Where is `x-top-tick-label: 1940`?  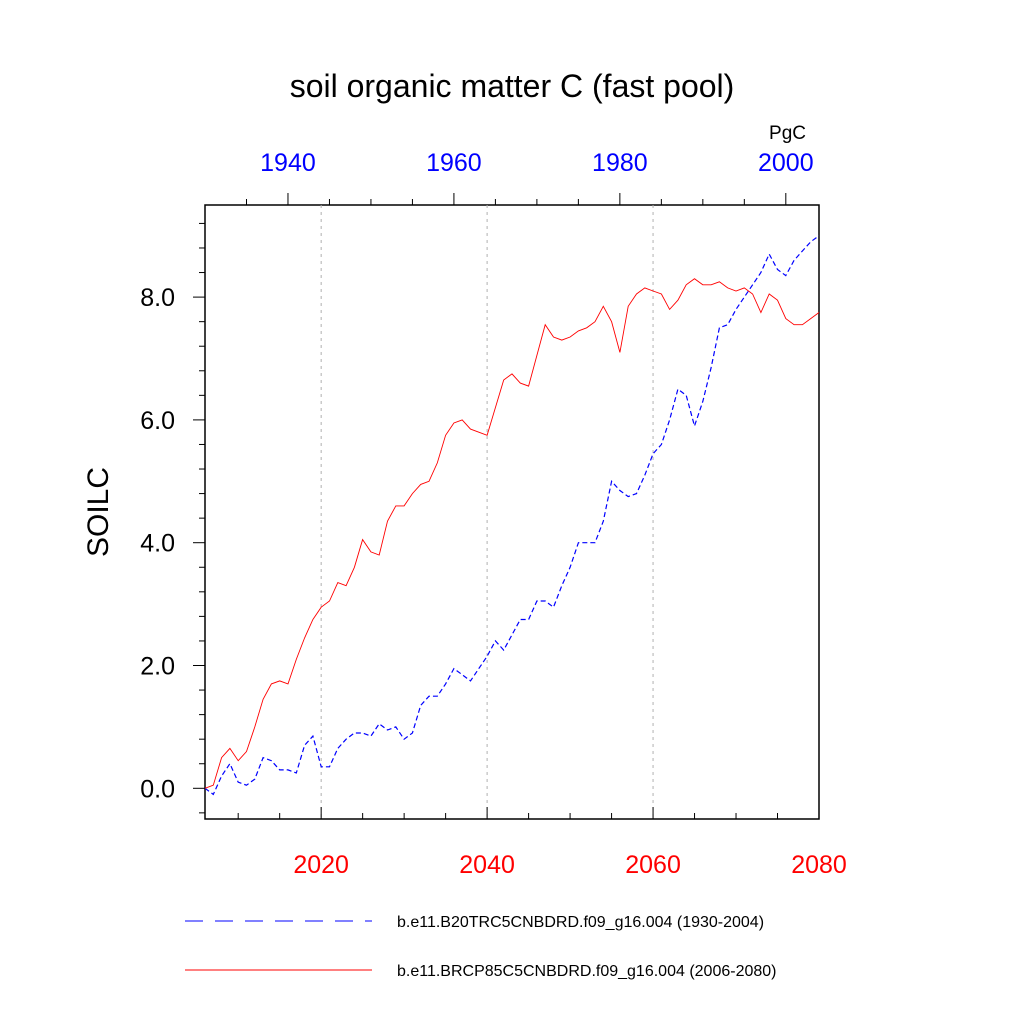 x-top-tick-label: 1940 is located at coordinates (288, 163).